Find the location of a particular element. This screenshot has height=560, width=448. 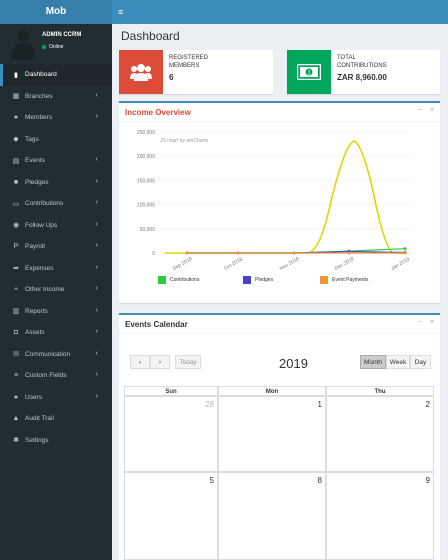

calendar-day-cell: 2 is located at coordinates (380, 434).